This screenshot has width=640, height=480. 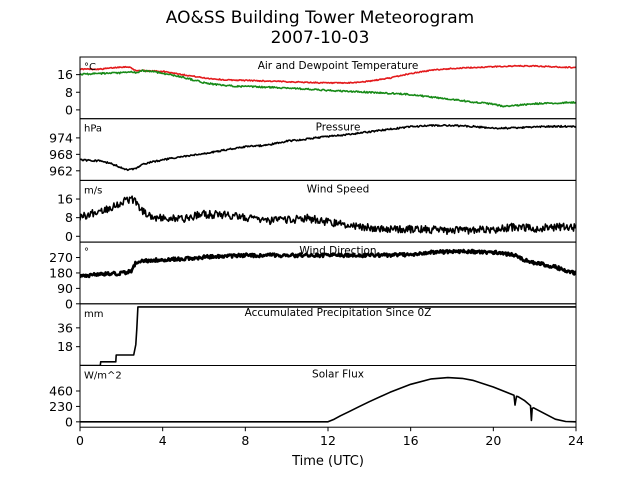 What do you see at coordinates (493, 440) in the screenshot?
I see `x-tick-label: 20` at bounding box center [493, 440].